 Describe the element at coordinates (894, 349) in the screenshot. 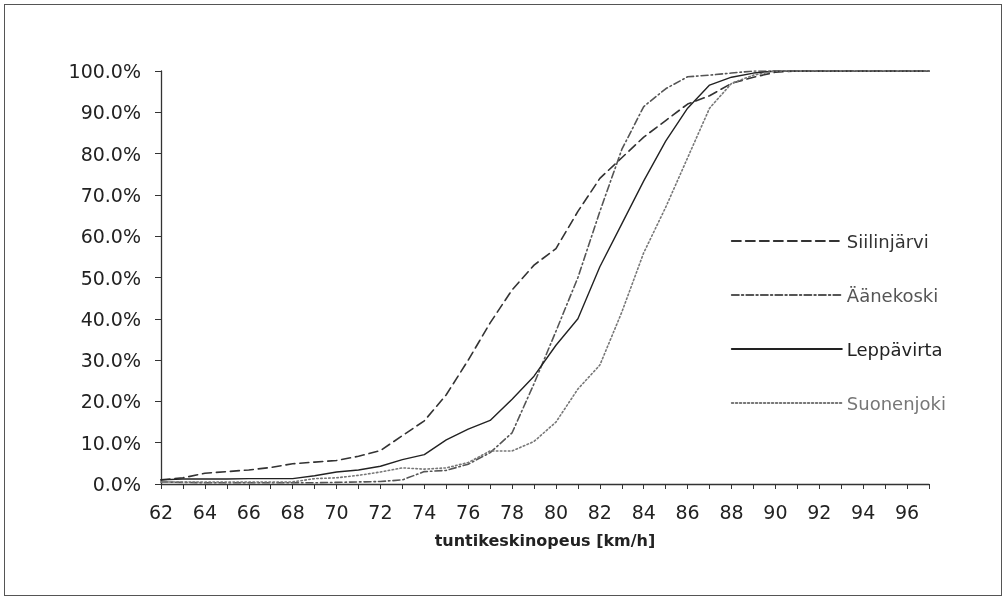

I see `text: Leppävirta` at that location.